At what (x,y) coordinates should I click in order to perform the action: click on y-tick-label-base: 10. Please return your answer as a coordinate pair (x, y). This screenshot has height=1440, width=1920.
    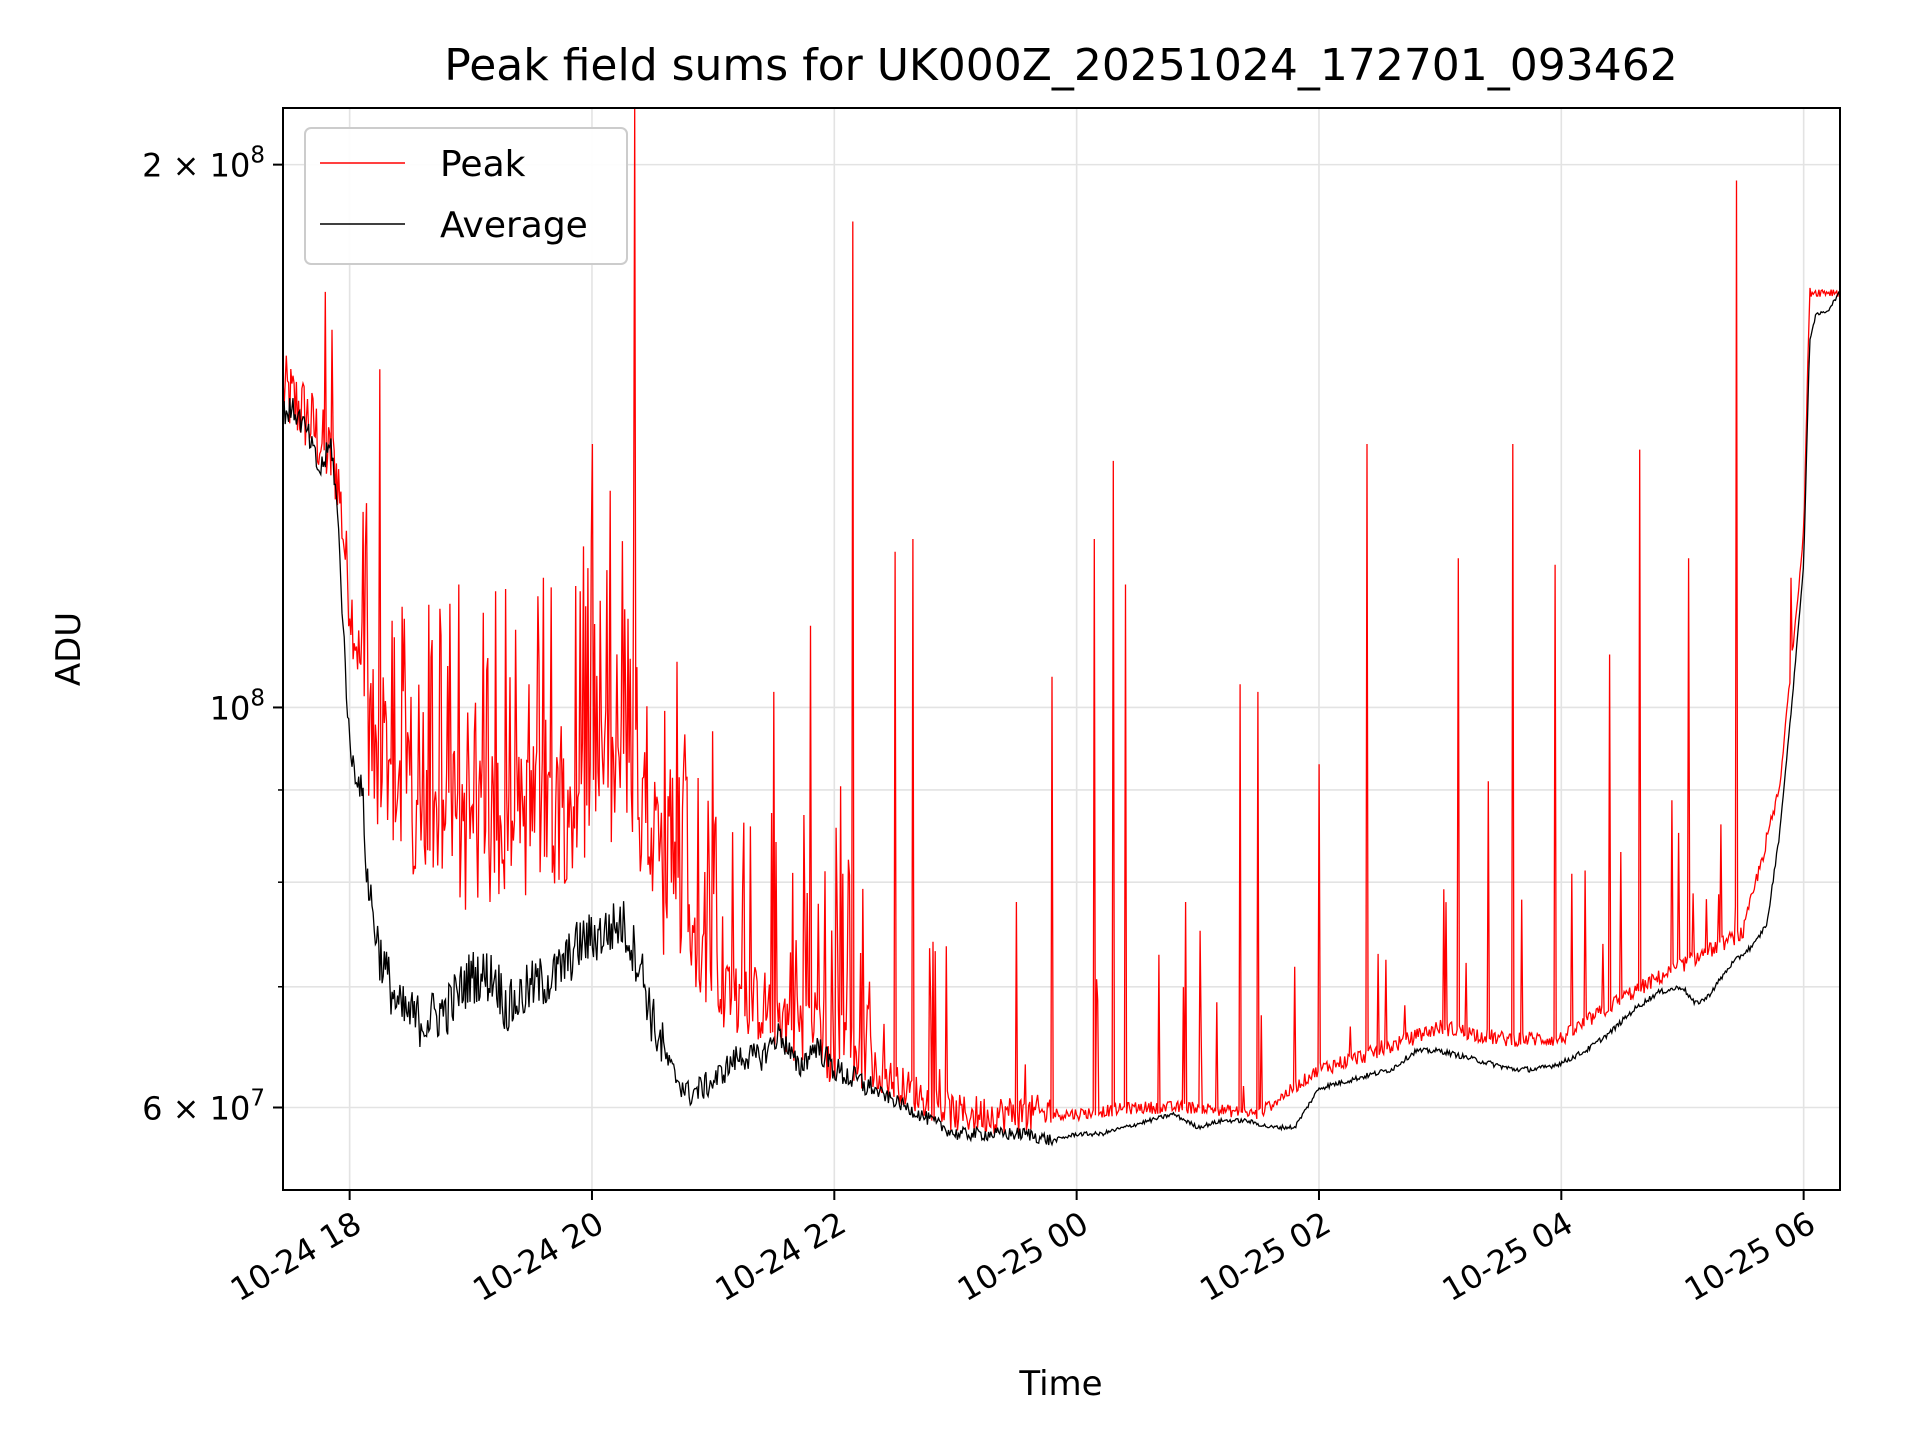
    Looking at the image, I should click on (230, 708).